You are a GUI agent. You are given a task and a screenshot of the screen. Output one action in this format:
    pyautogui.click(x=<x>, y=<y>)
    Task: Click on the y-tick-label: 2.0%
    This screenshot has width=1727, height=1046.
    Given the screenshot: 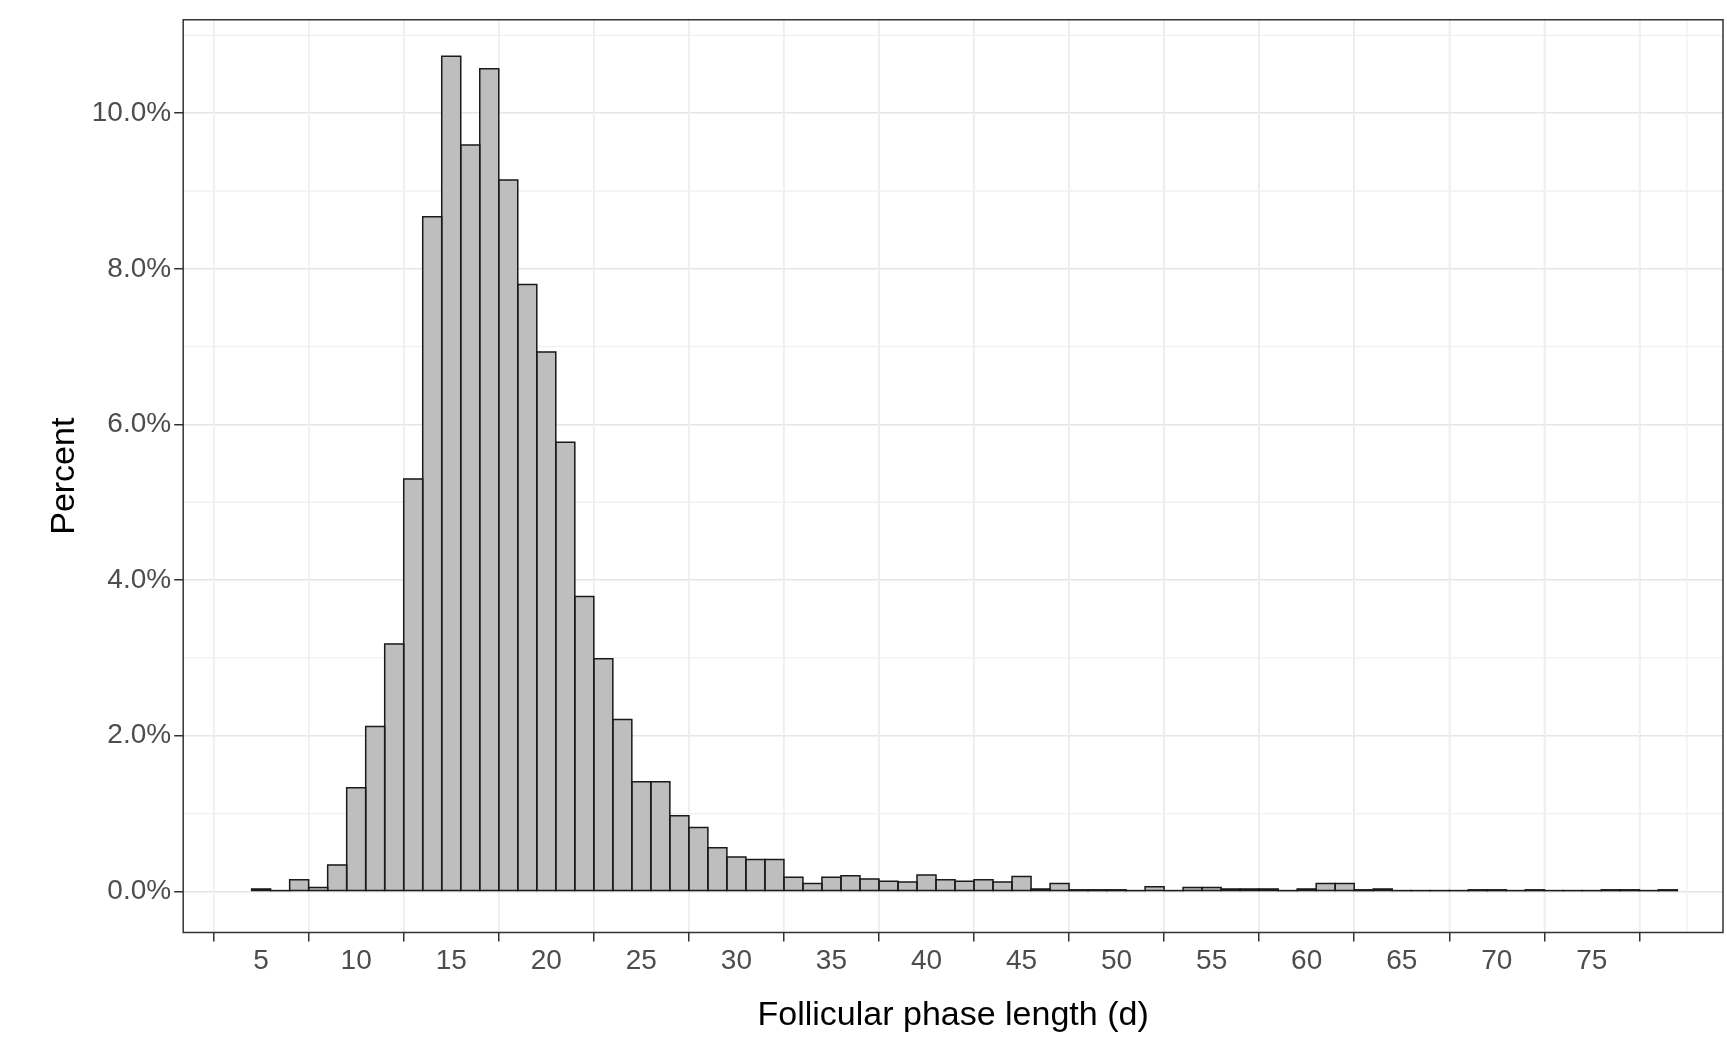 What is the action you would take?
    pyautogui.click(x=139, y=734)
    